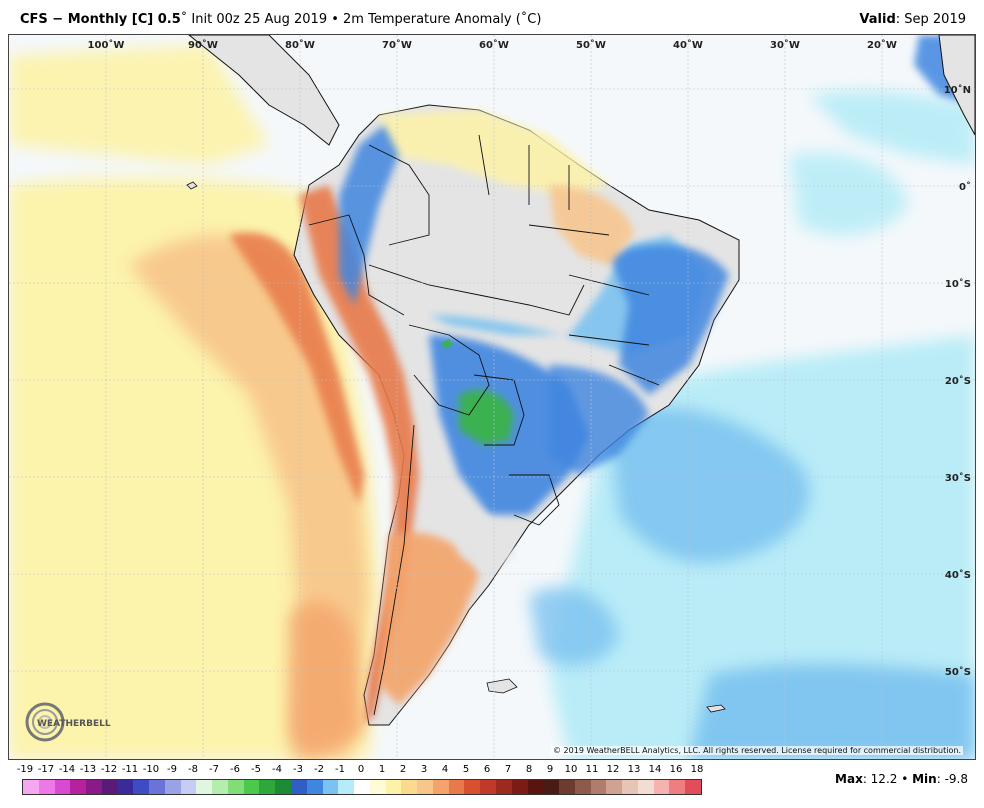  Describe the element at coordinates (193, 769) in the screenshot. I see `colorbar-label: -8` at that location.